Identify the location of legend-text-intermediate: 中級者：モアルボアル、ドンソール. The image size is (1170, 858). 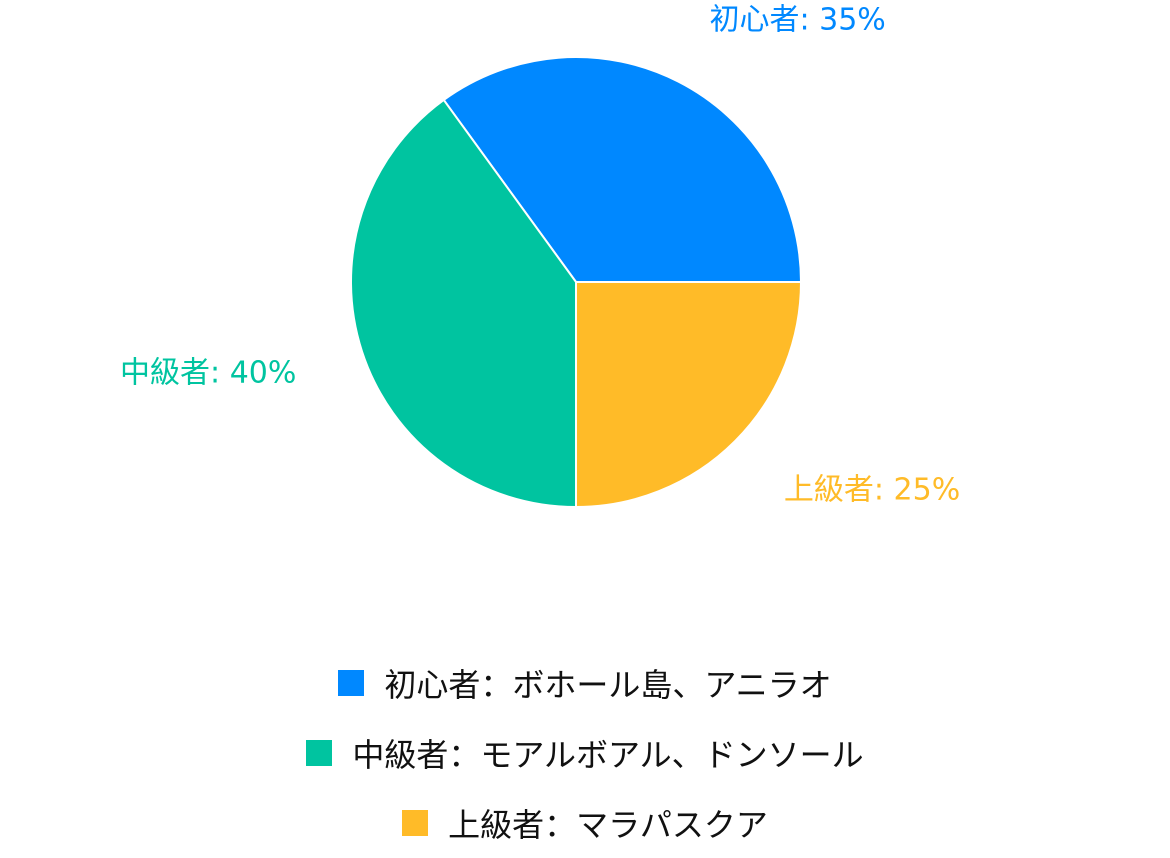
(608, 755).